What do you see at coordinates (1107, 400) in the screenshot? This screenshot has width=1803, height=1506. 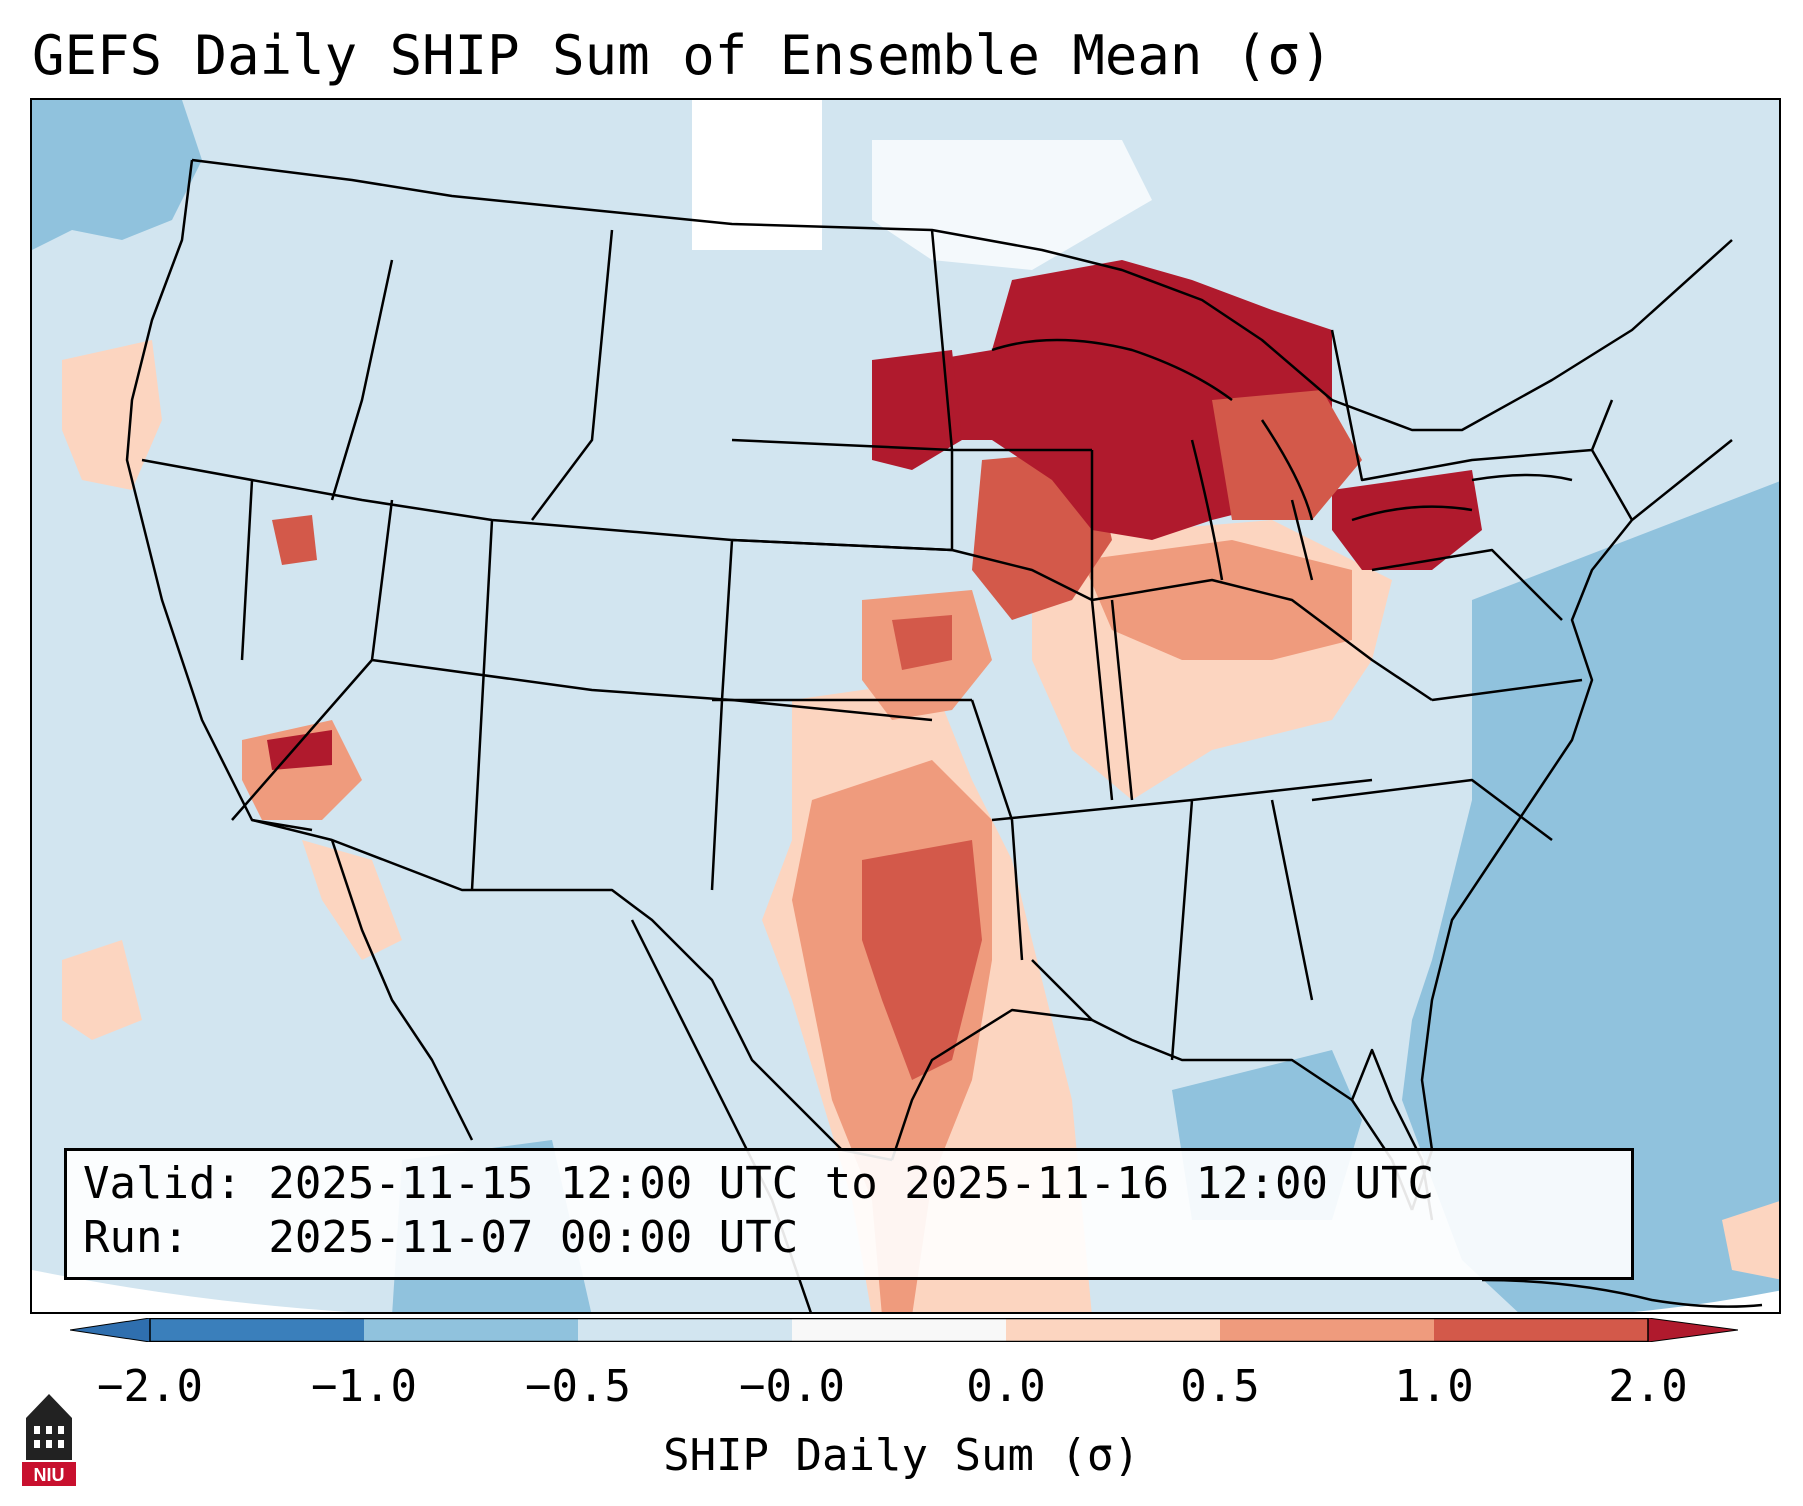 I see `great-lakes-strong-positive` at bounding box center [1107, 400].